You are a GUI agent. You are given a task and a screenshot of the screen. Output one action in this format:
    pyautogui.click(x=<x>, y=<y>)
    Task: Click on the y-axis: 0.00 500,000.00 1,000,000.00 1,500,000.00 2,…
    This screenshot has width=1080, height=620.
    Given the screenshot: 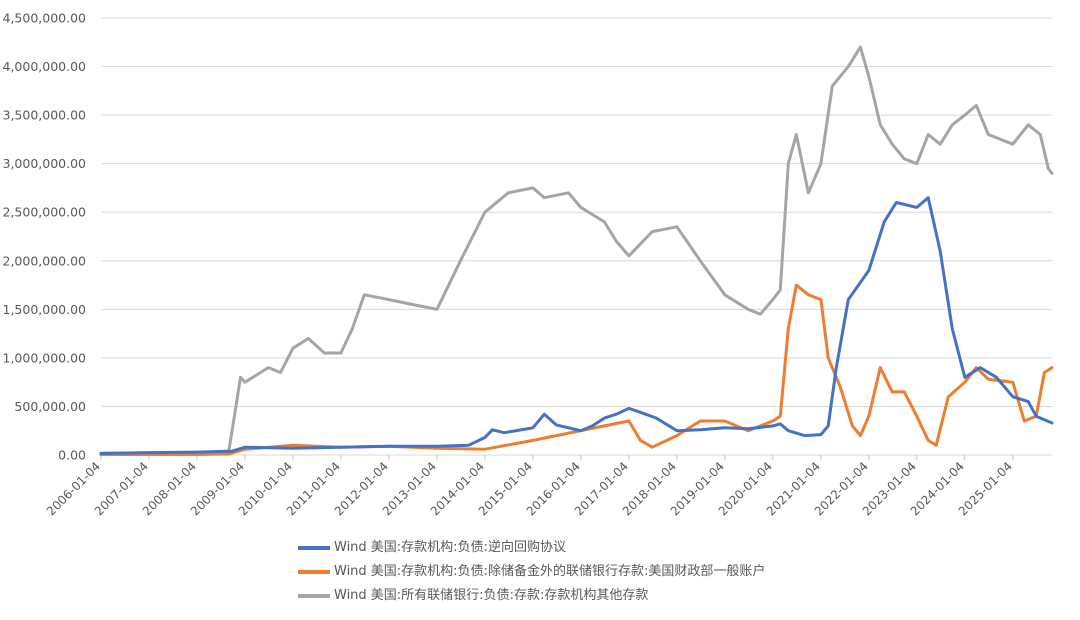 What is the action you would take?
    pyautogui.click(x=45, y=237)
    